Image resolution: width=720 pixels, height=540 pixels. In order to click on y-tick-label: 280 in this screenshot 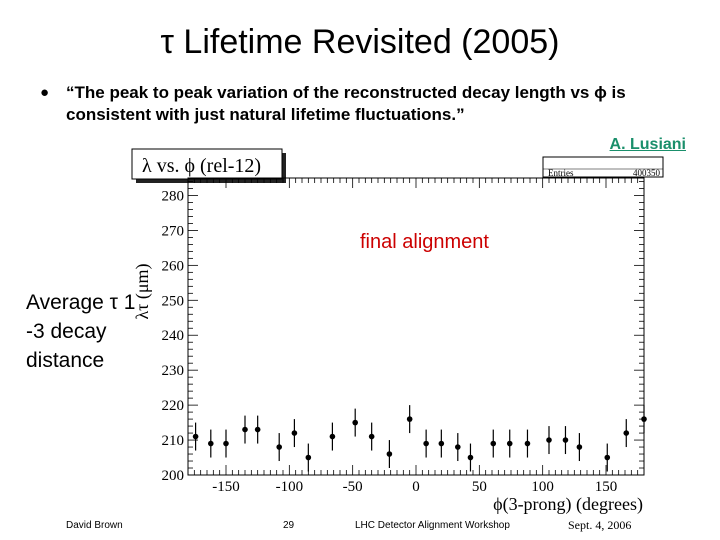, I will do `click(173, 196)`.